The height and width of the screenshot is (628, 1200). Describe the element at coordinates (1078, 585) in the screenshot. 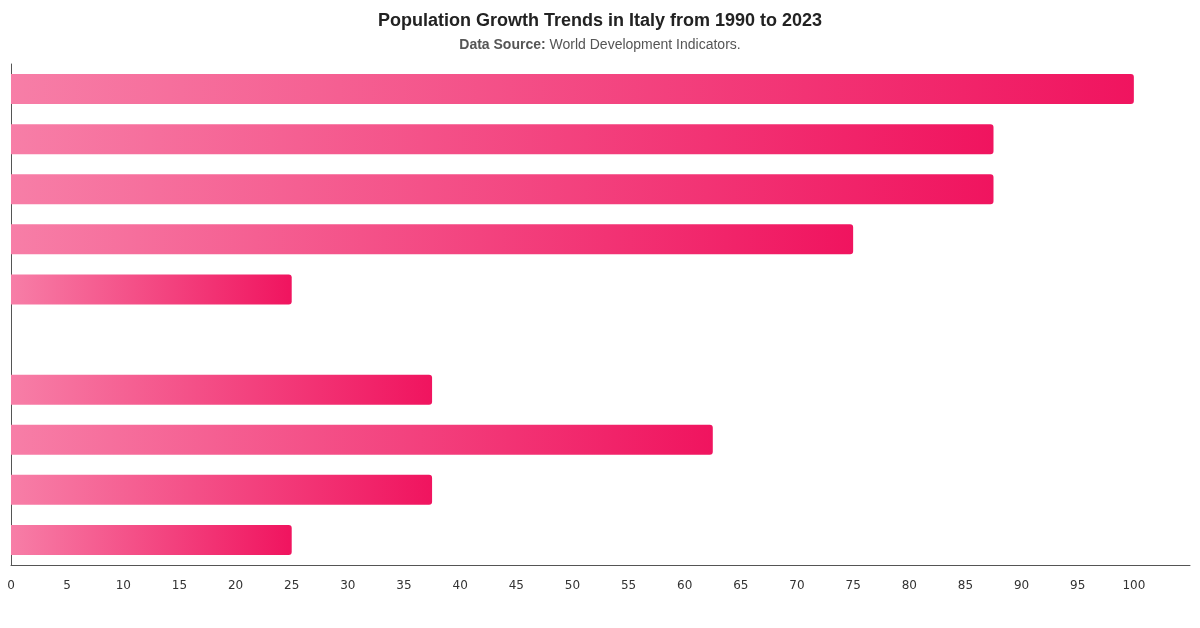

I see `x-tick-label: 95` at that location.